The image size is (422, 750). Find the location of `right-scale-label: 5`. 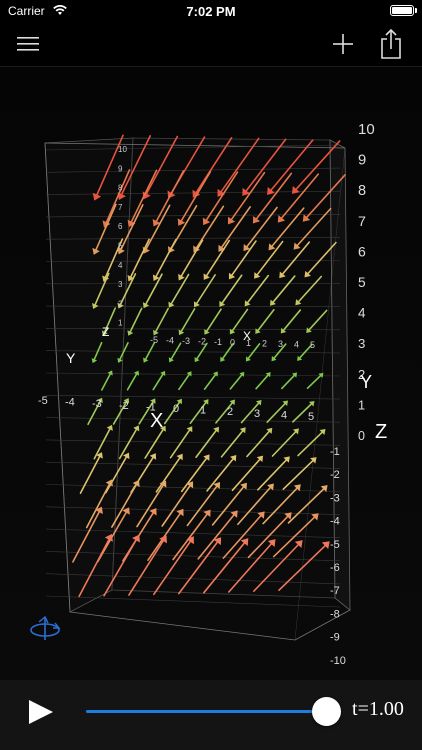

right-scale-label: 5 is located at coordinates (362, 282).